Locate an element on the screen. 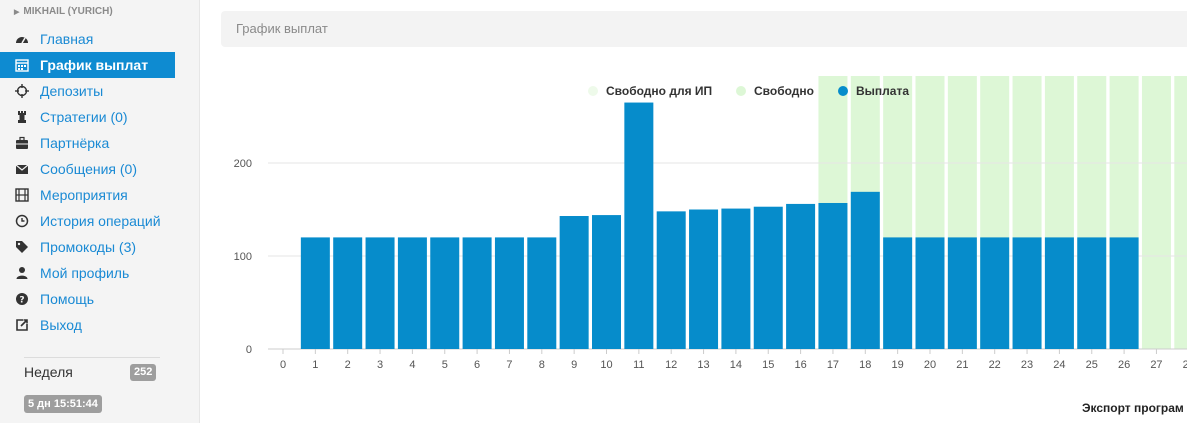  x-tick-label-19: 19 is located at coordinates (898, 365).